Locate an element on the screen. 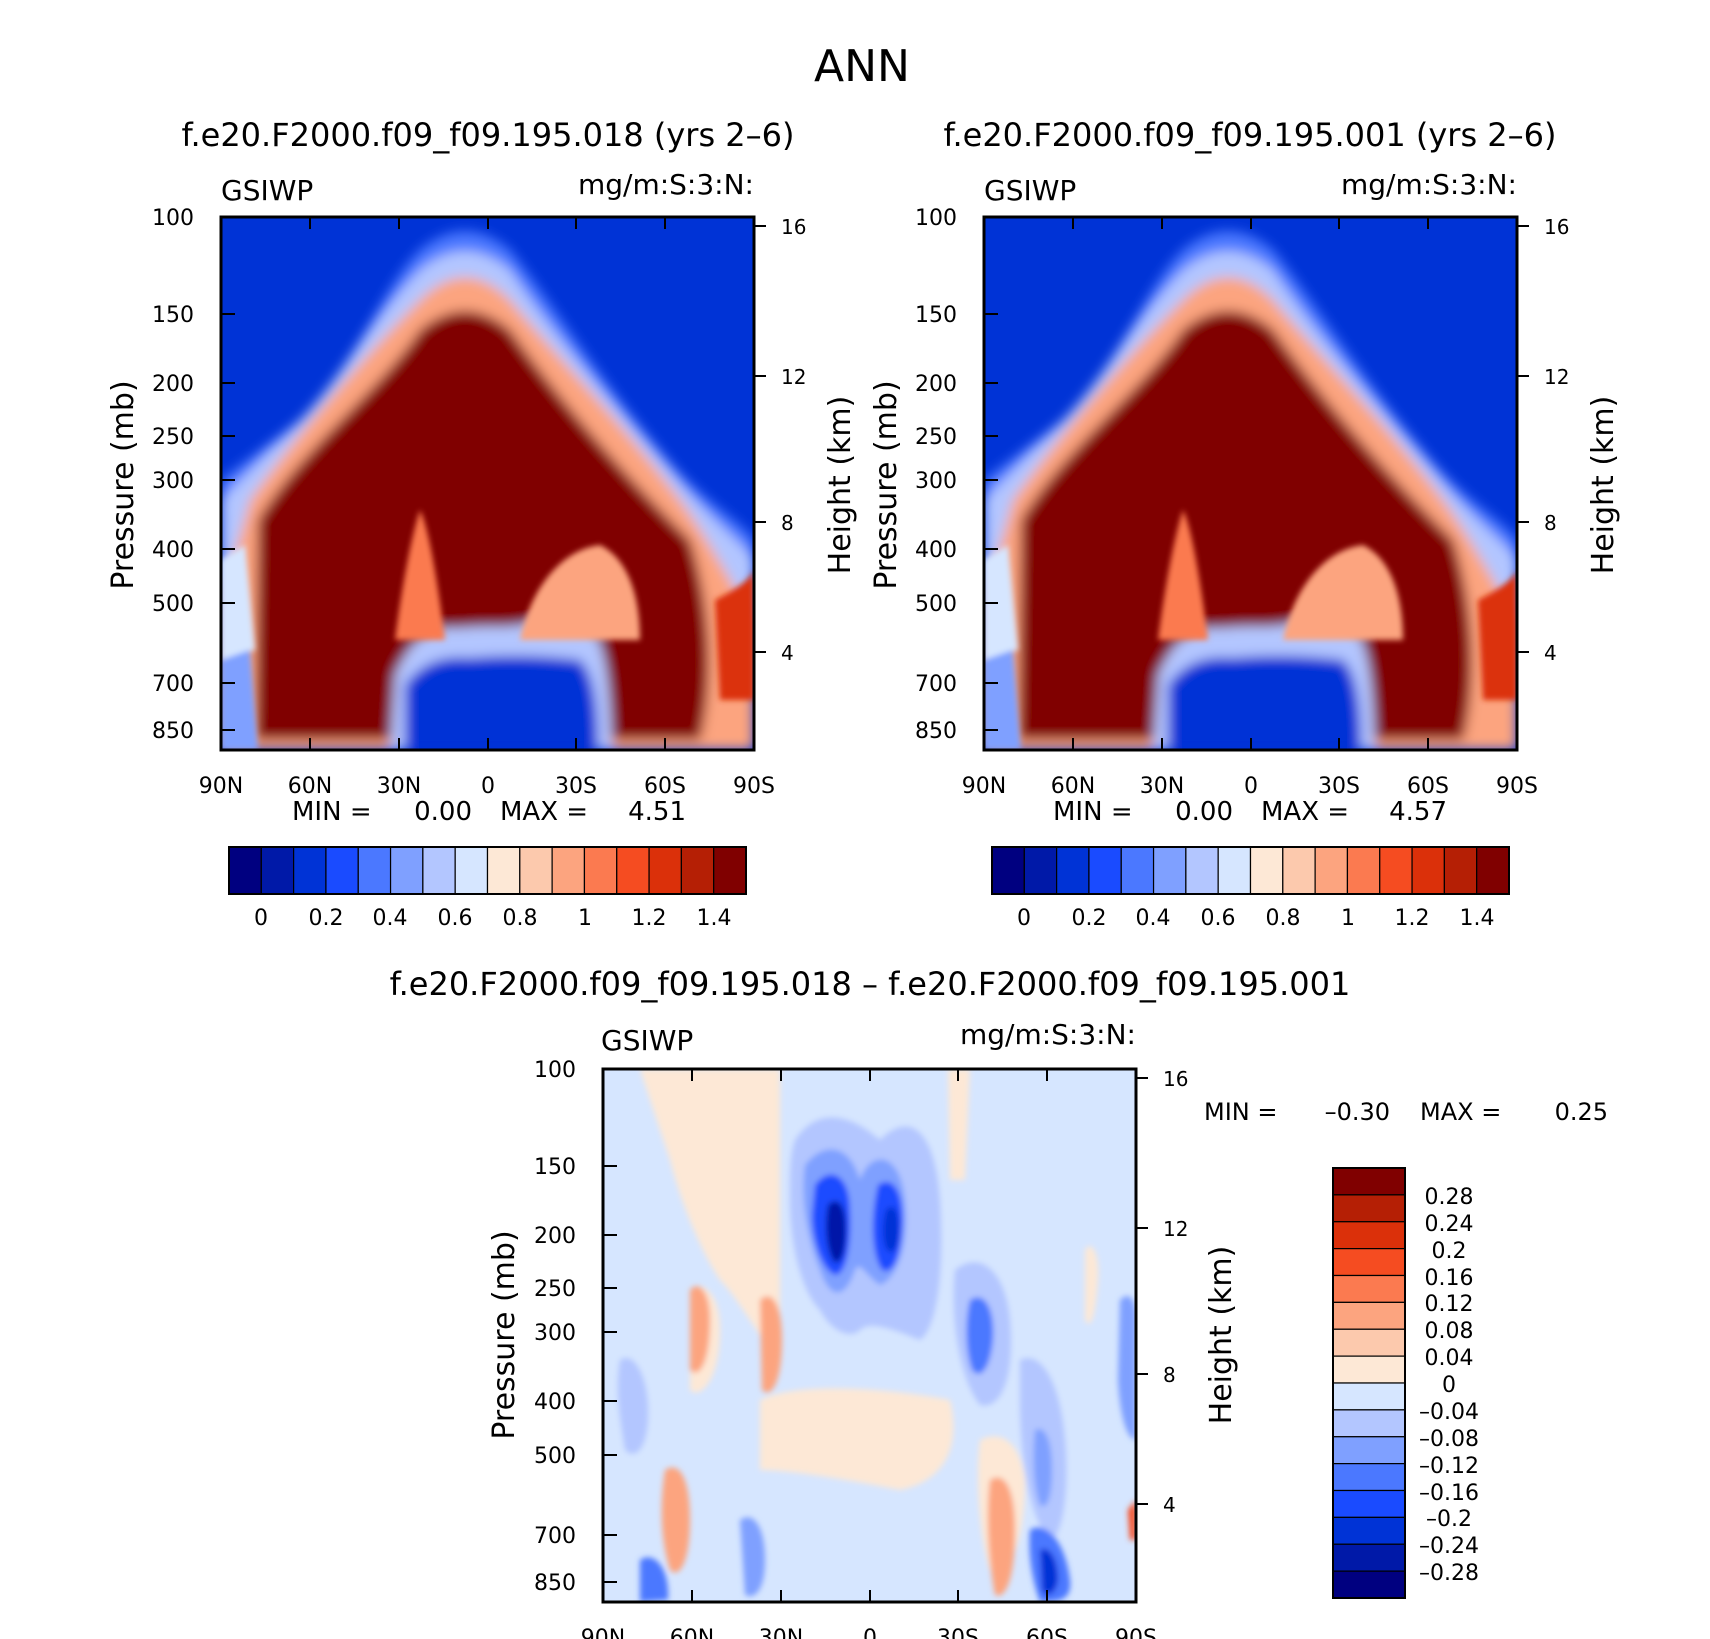 This screenshot has width=1710, height=1639. x-tick-label: 90N is located at coordinates (221, 786).